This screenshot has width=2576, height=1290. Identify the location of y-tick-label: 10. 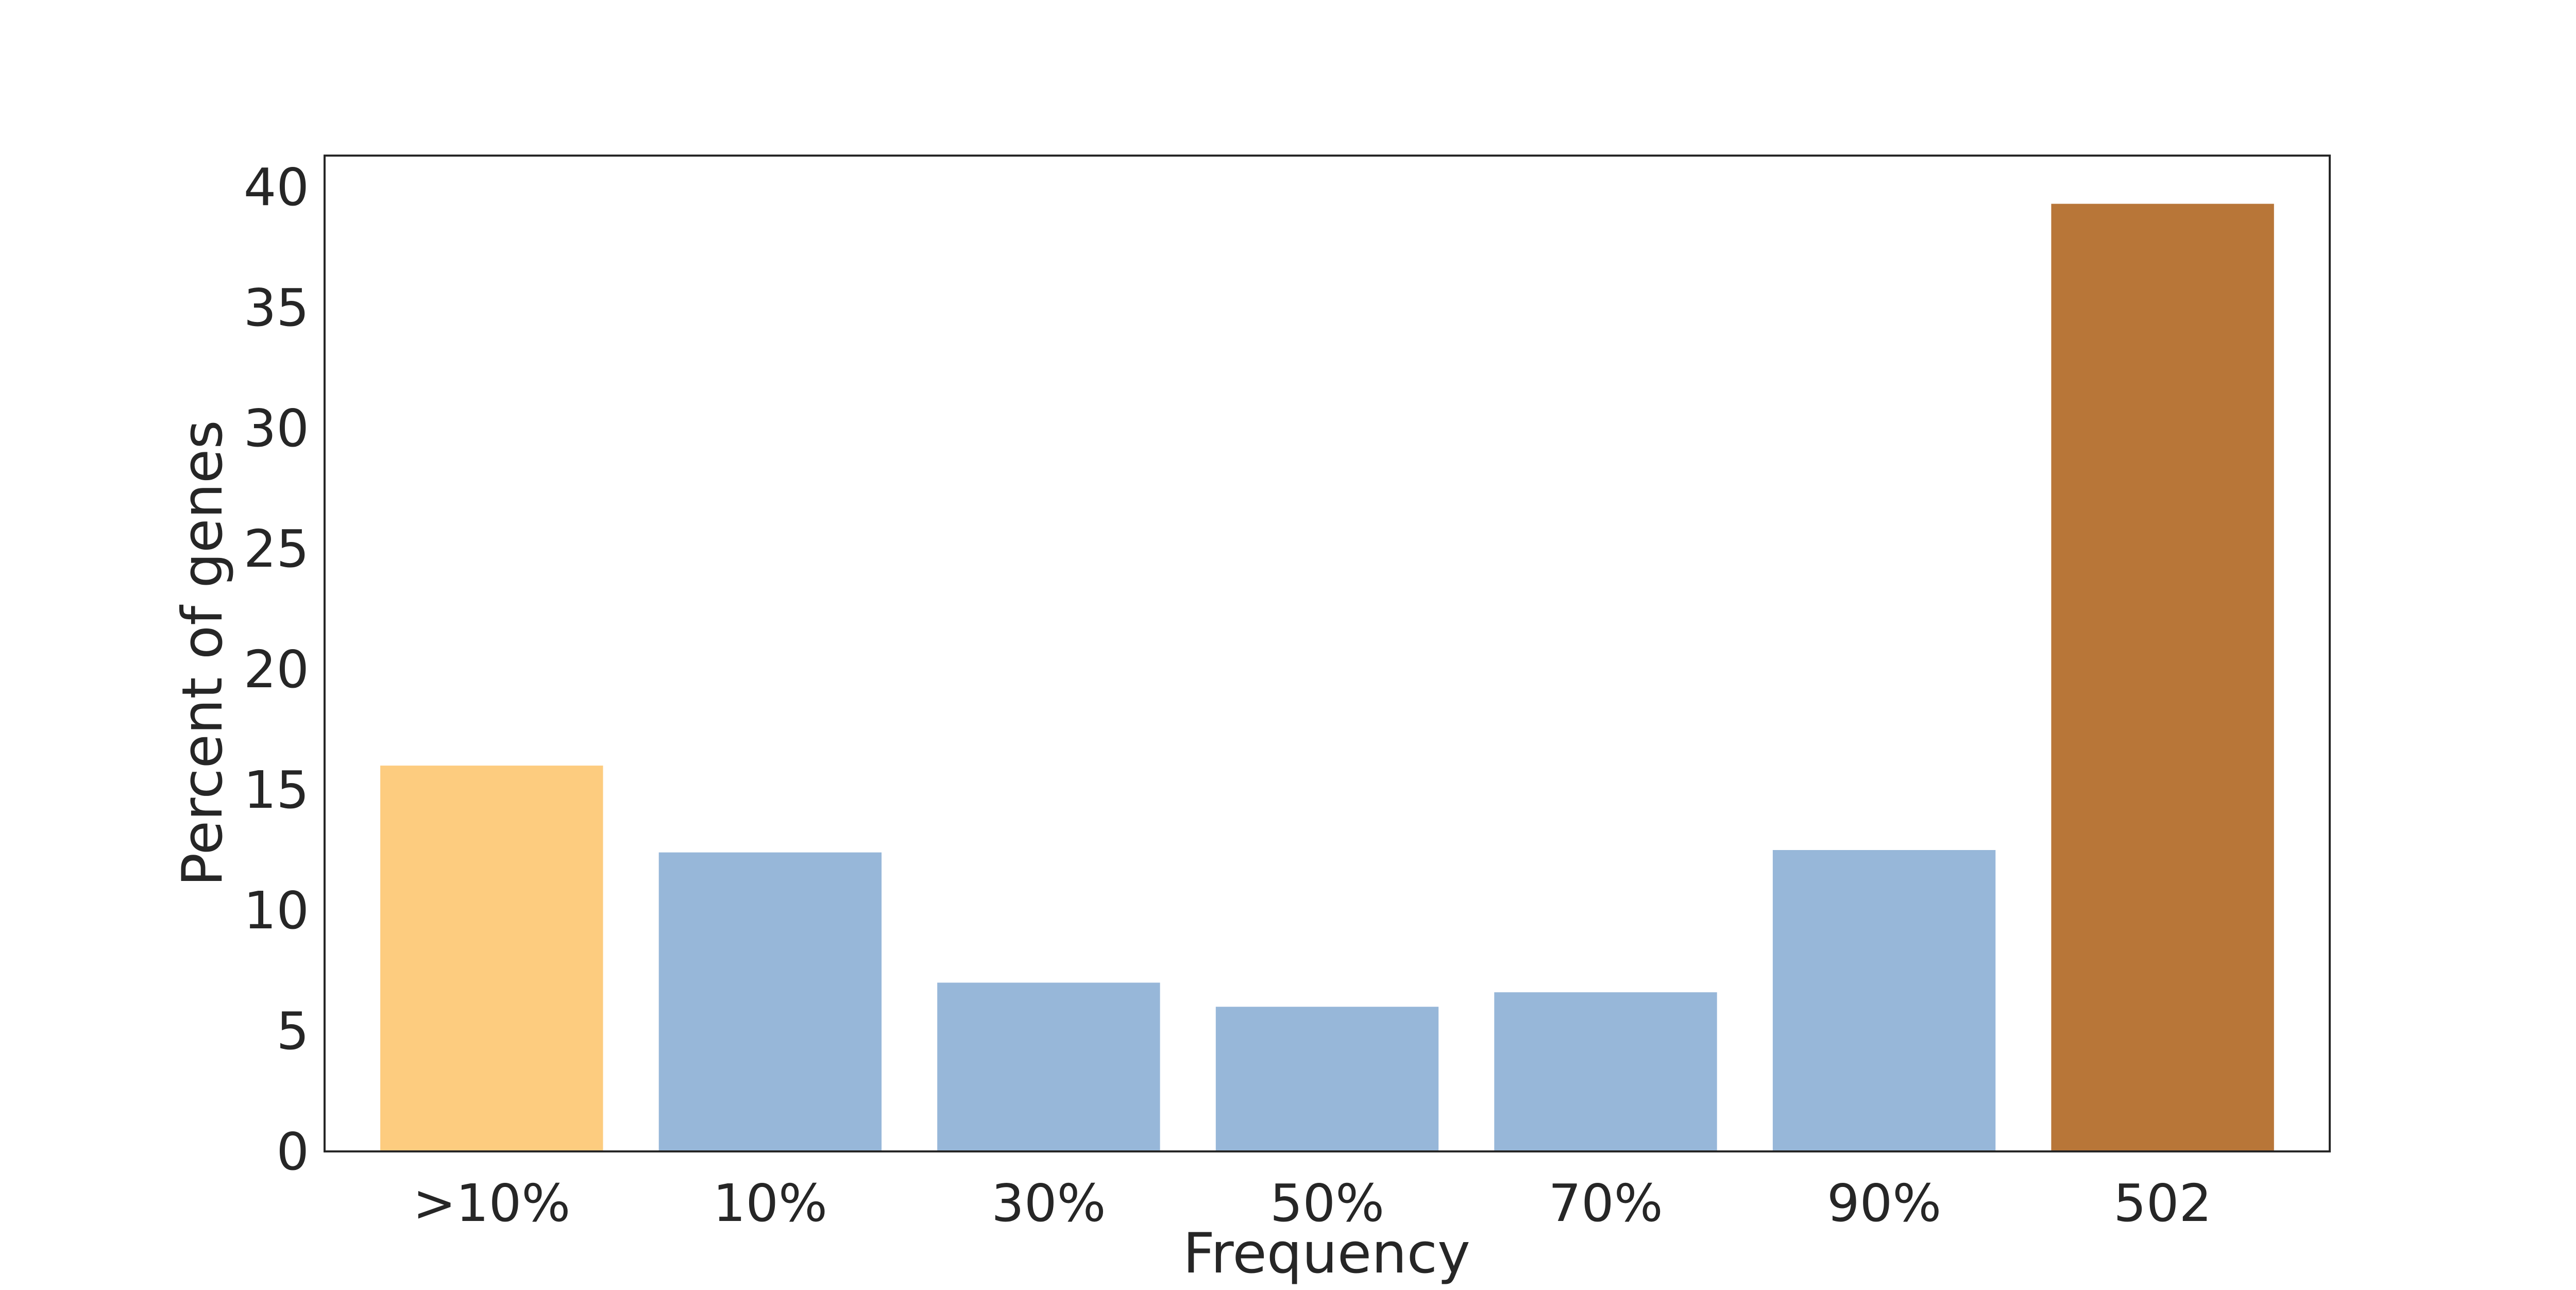
(276, 910).